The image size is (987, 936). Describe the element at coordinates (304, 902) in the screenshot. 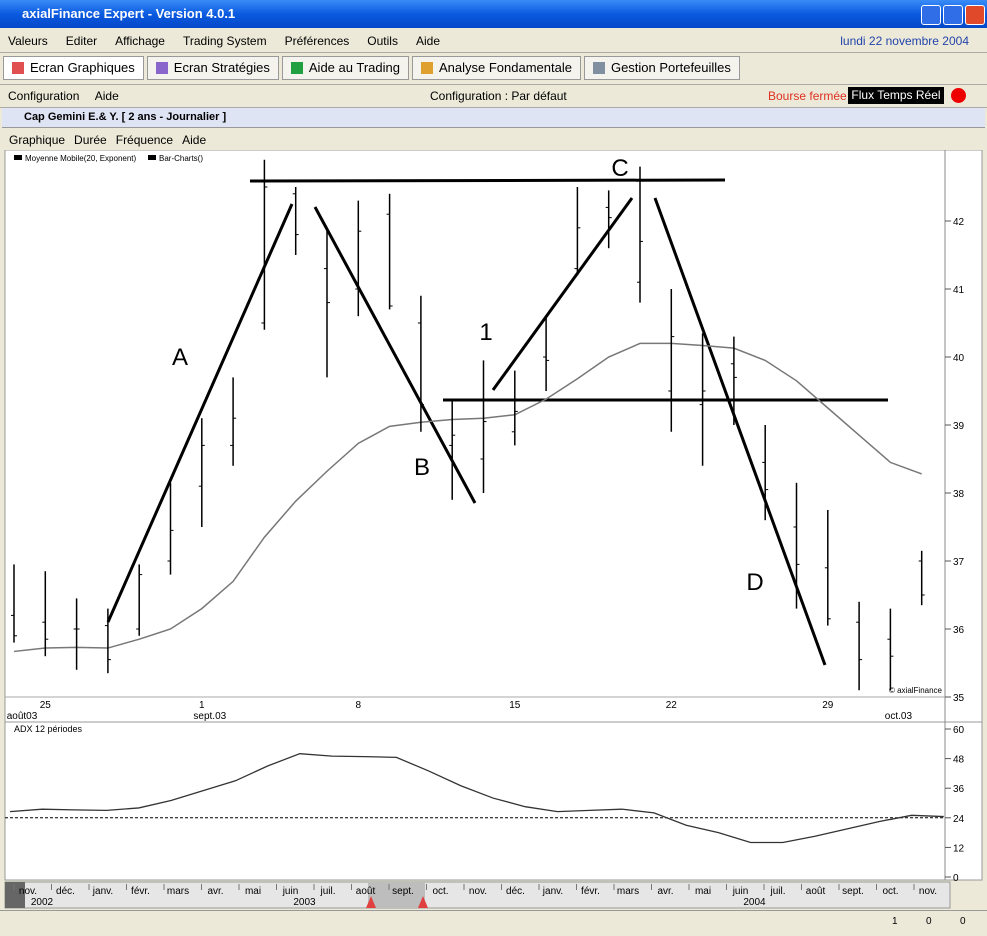

I see `timeline-year: 2003` at that location.